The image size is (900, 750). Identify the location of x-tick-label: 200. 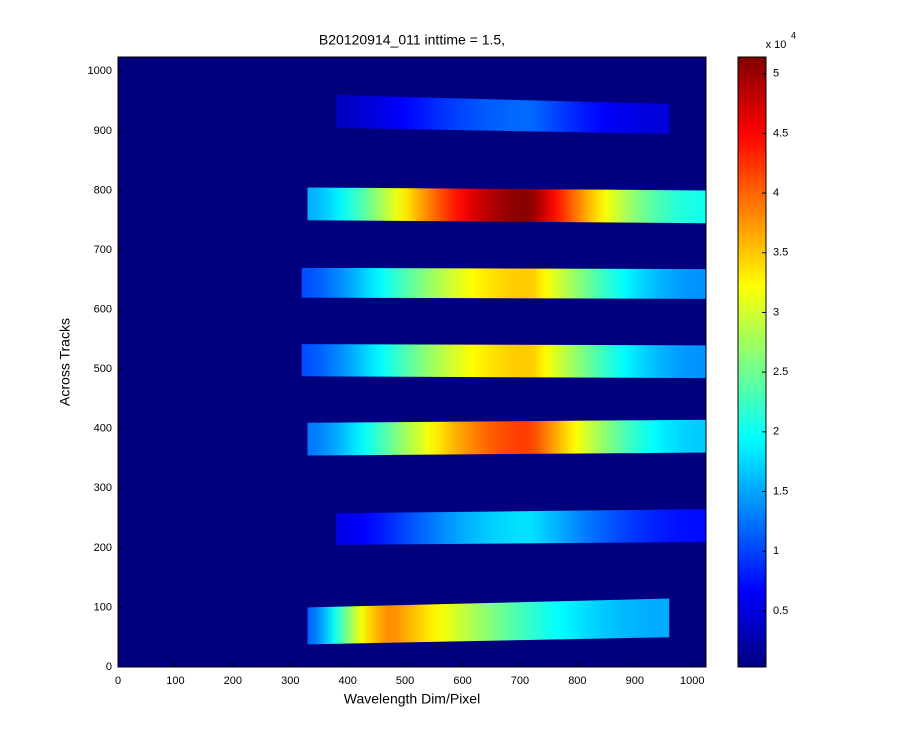
(233, 681).